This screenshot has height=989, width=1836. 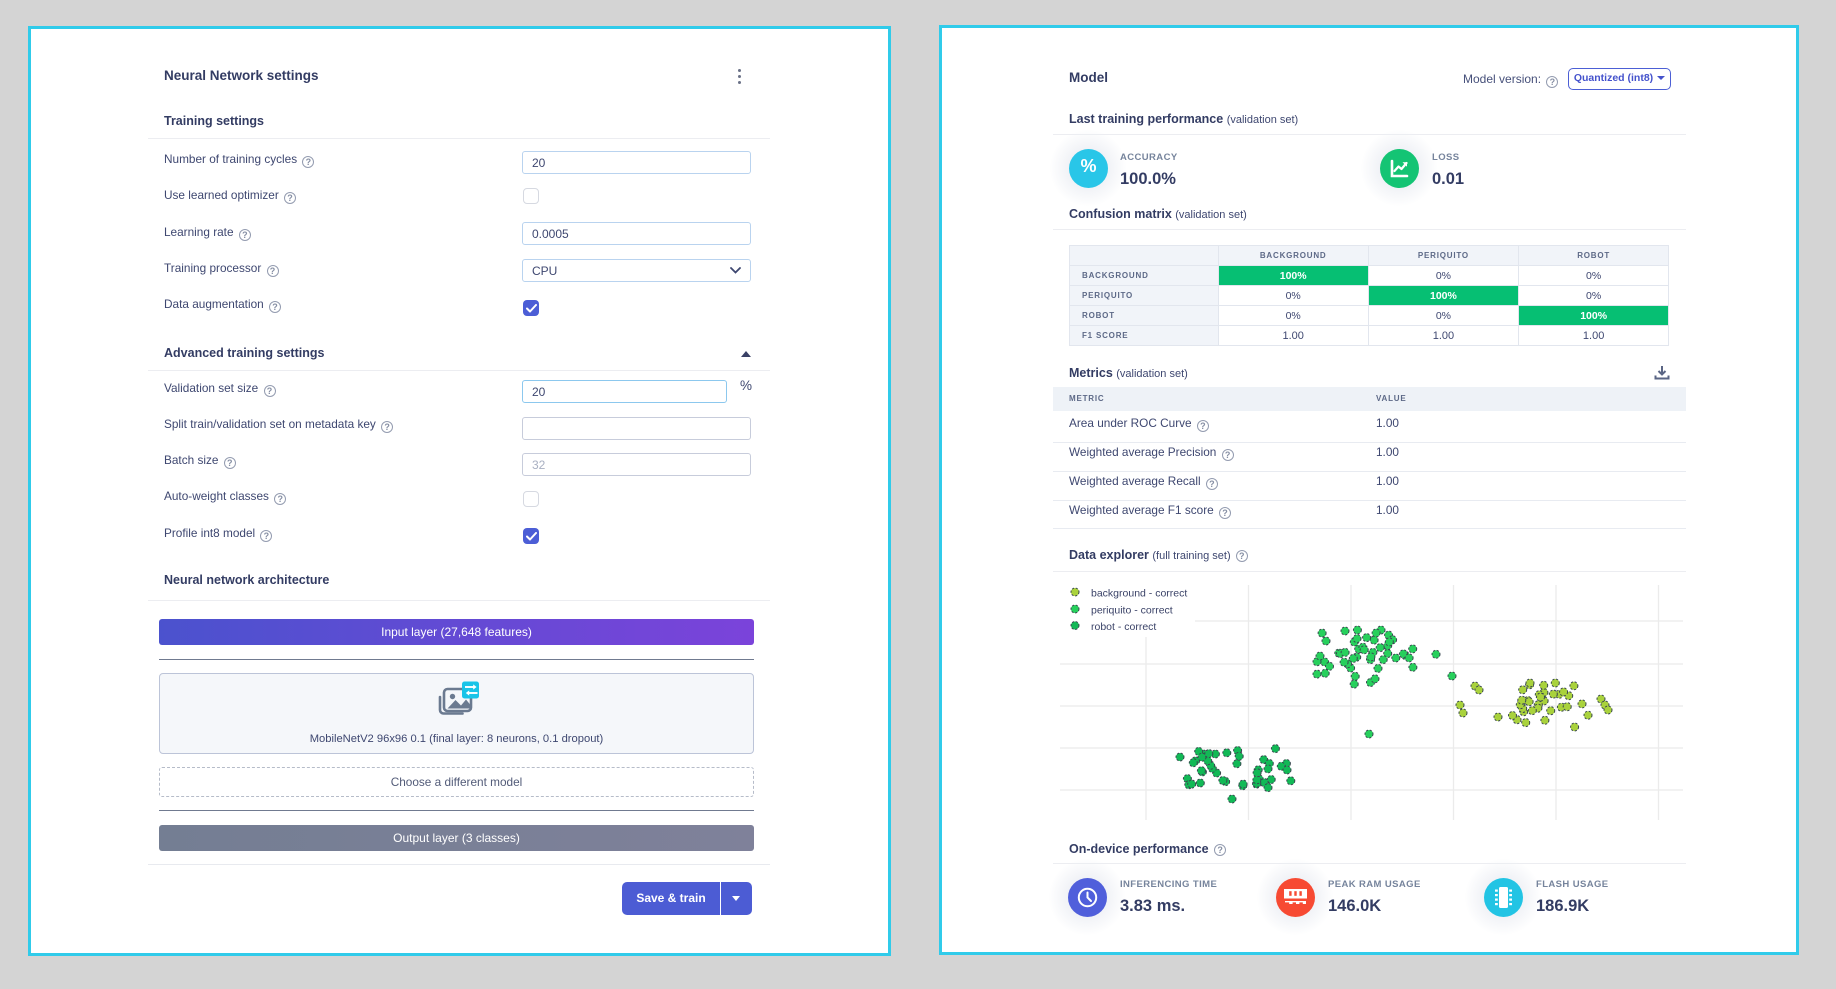 I want to click on svg-text: robot - correct, so click(x=1123, y=627).